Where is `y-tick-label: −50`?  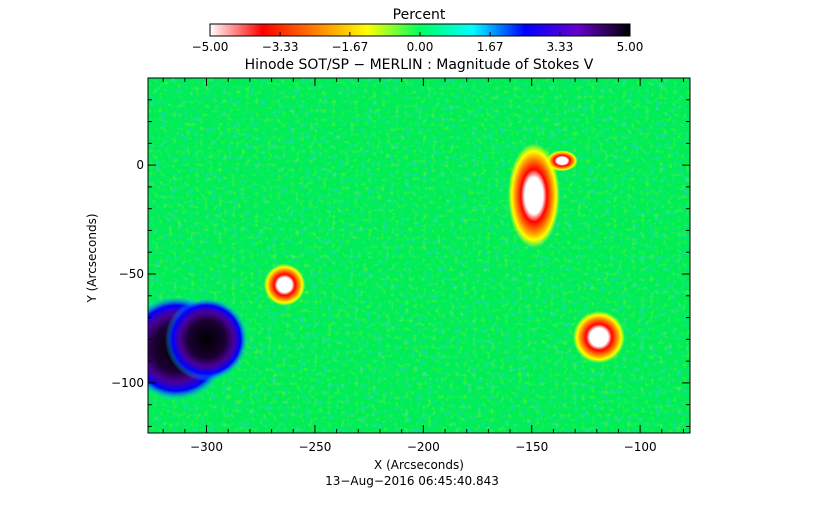 y-tick-label: −50 is located at coordinates (131, 274).